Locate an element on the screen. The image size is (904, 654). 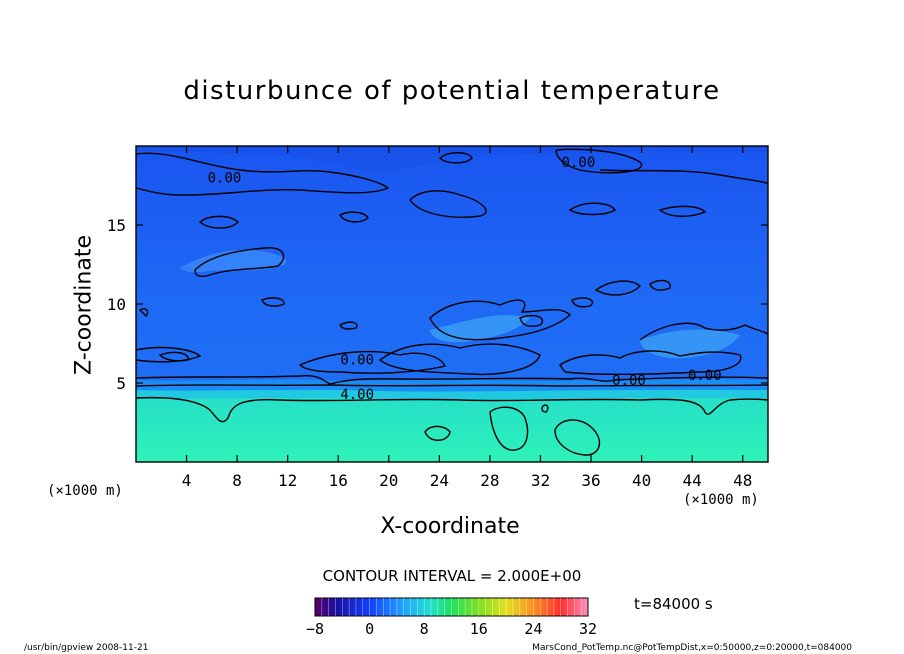
chart-title: disturbunce of potential temperature is located at coordinates (452, 91).